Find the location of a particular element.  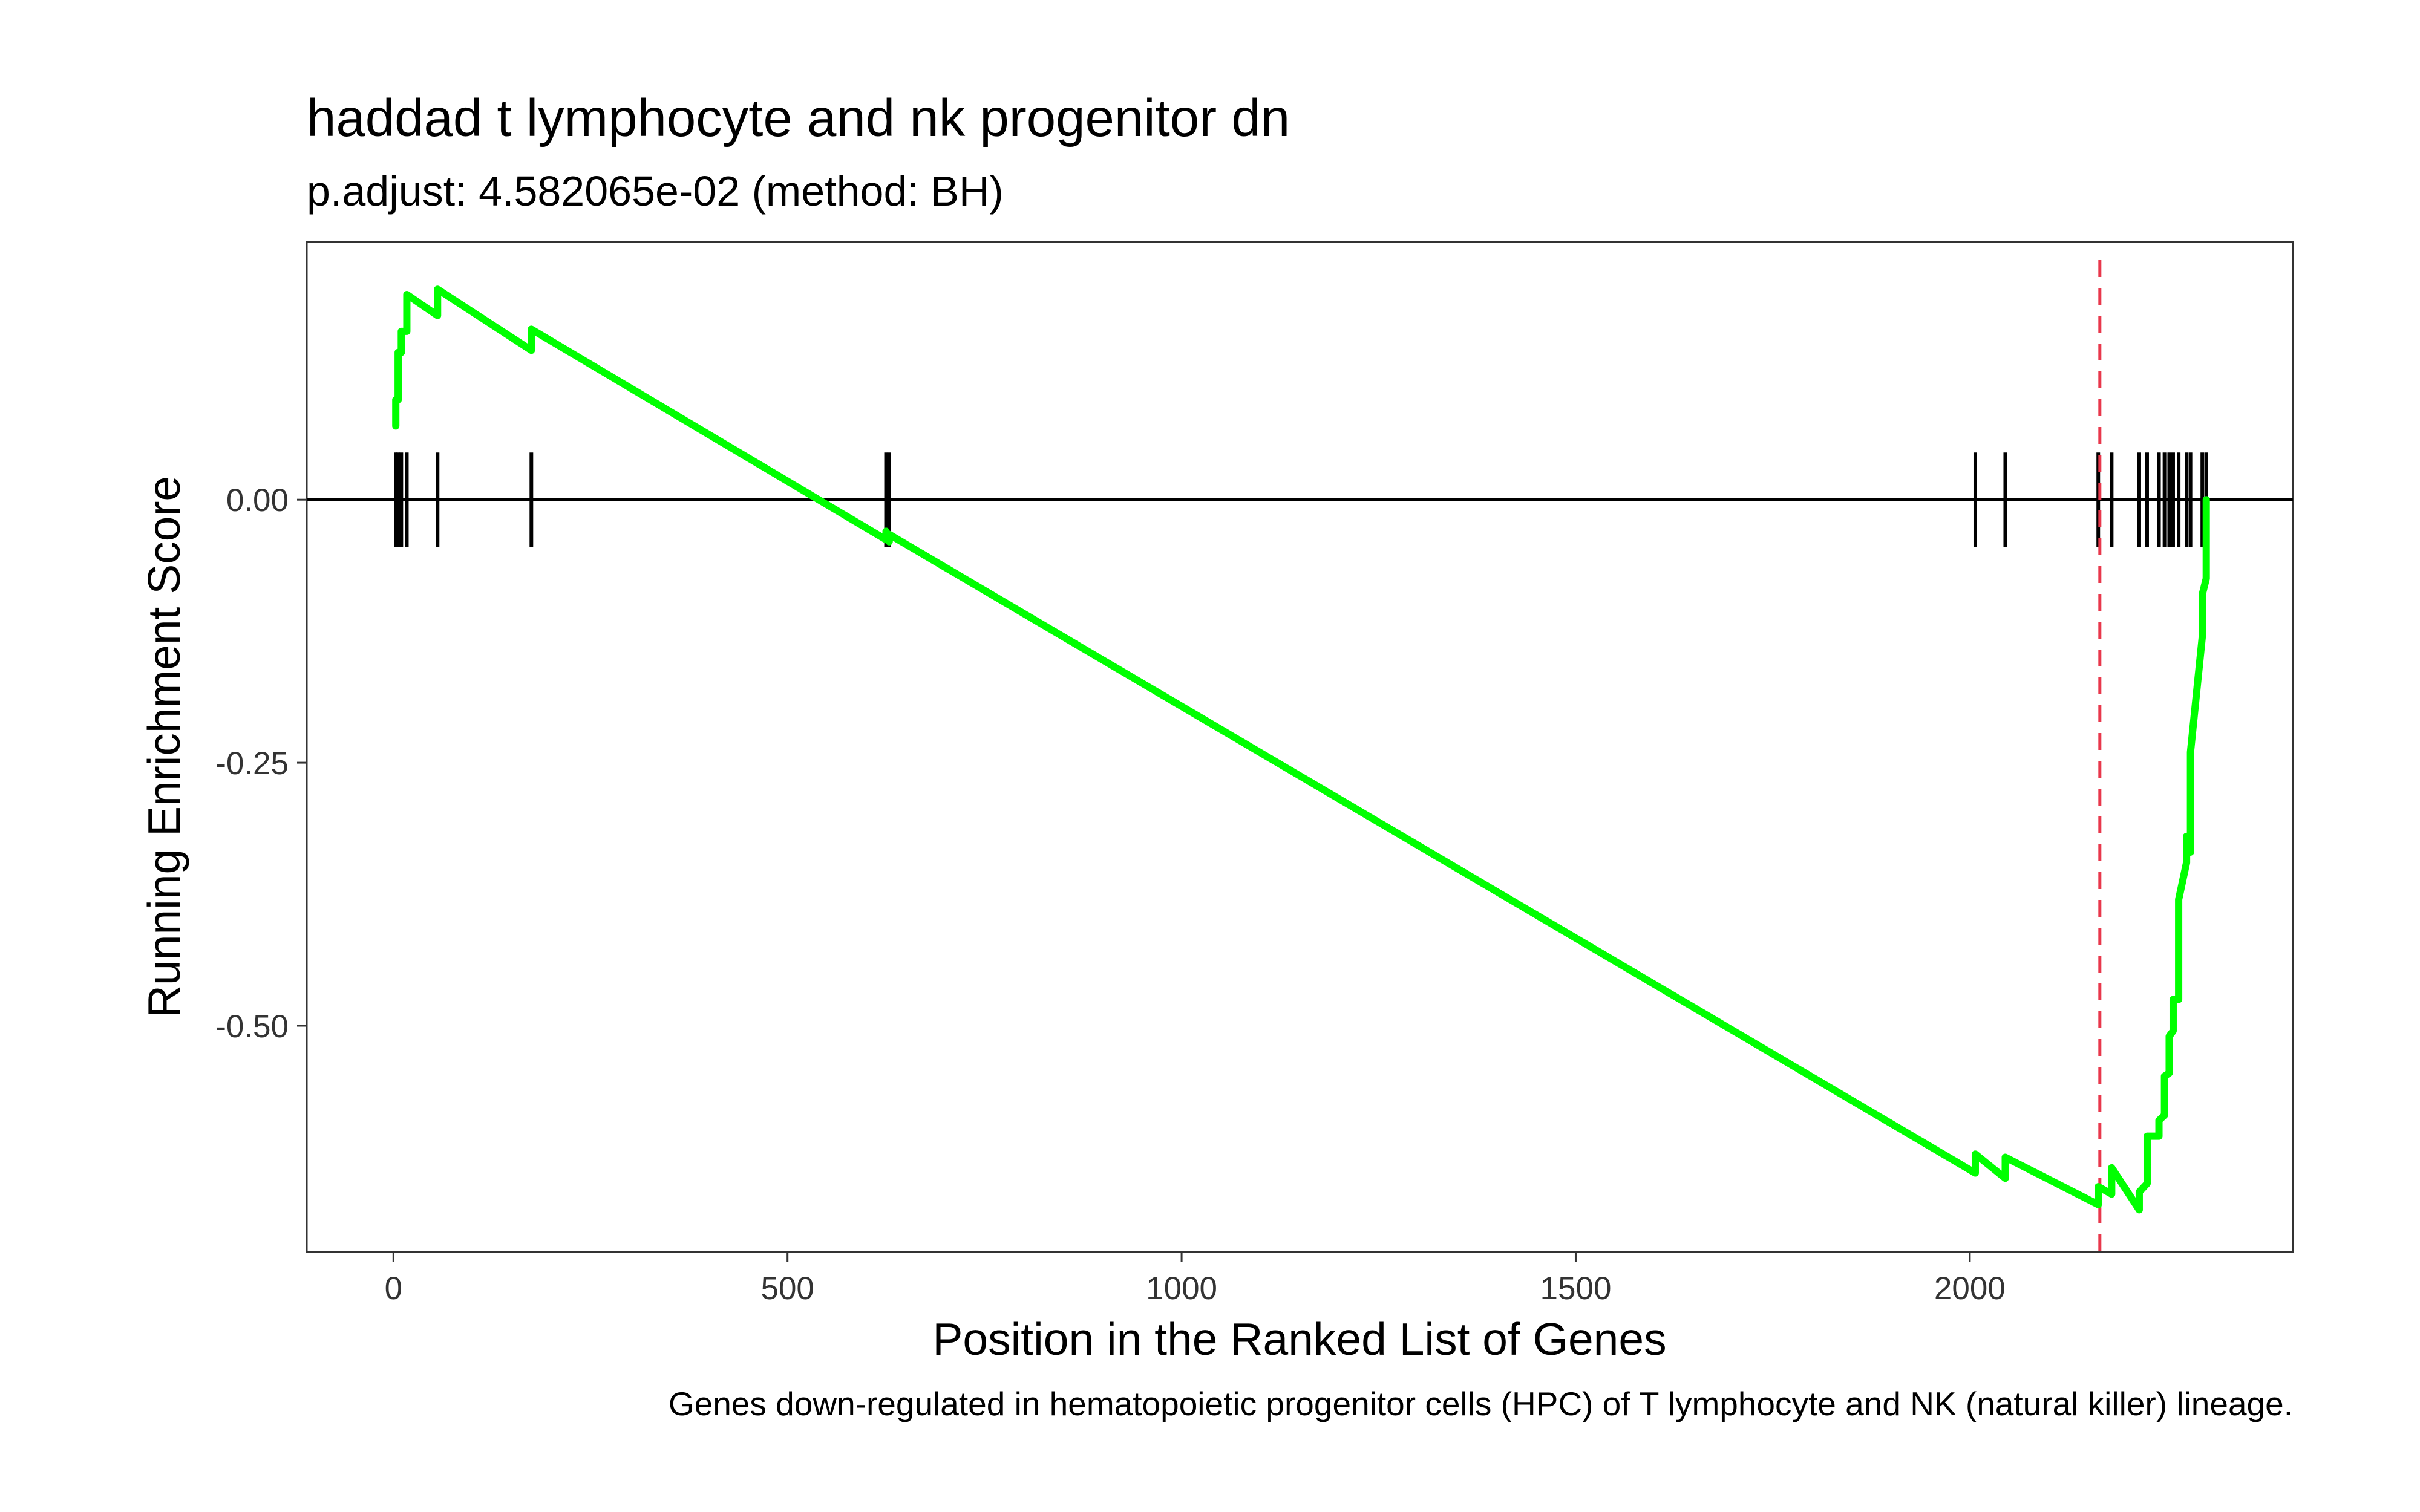

x-tick-label: 1000 is located at coordinates (1181, 1289).